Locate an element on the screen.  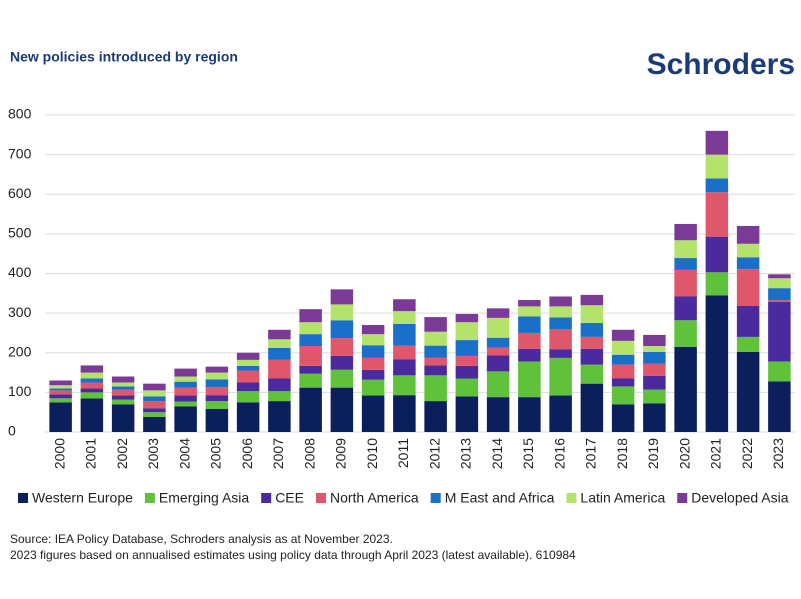
brand-logo: Schroders is located at coordinates (721, 64).